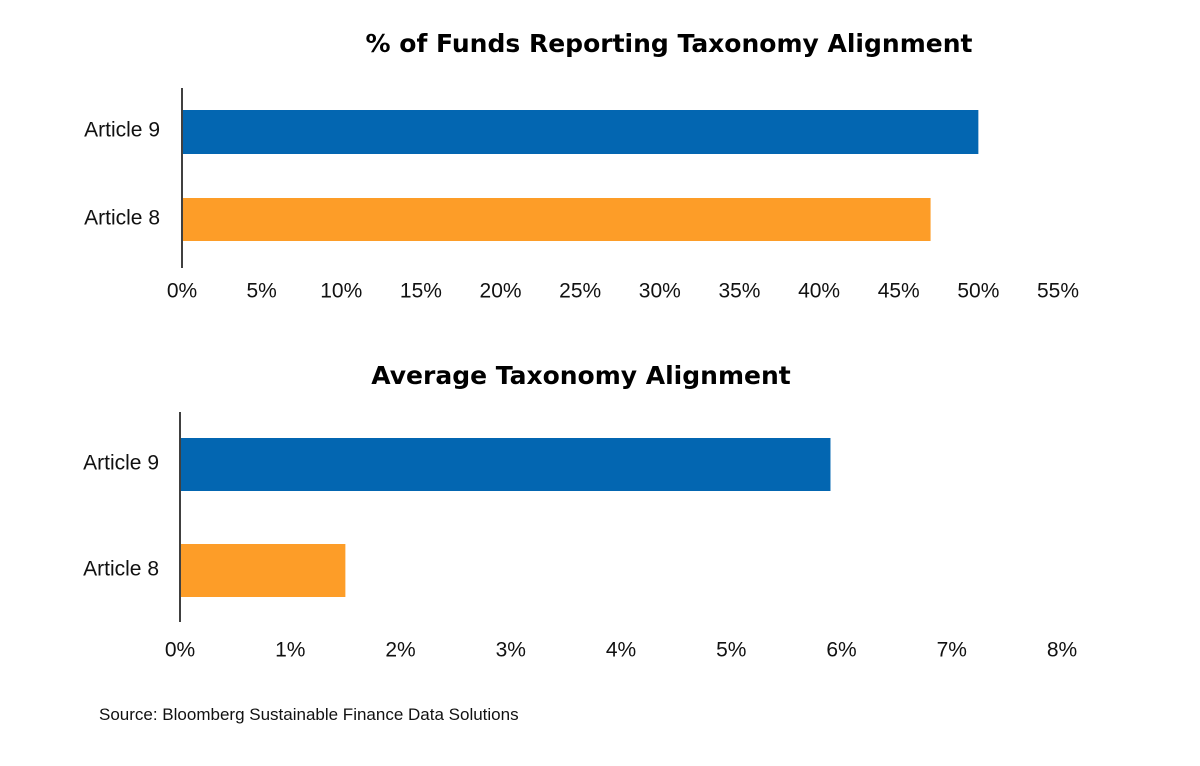 This screenshot has height=766, width=1200. What do you see at coordinates (1062, 650) in the screenshot?
I see `x-tick-label: 8%` at bounding box center [1062, 650].